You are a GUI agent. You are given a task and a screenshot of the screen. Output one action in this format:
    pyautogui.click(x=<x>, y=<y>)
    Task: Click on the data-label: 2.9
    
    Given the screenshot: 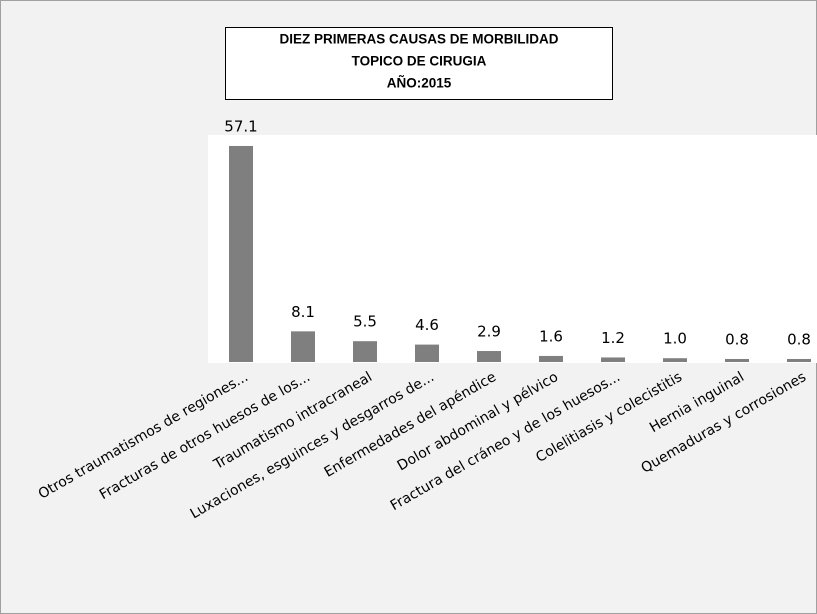 What is the action you would take?
    pyautogui.click(x=489, y=332)
    